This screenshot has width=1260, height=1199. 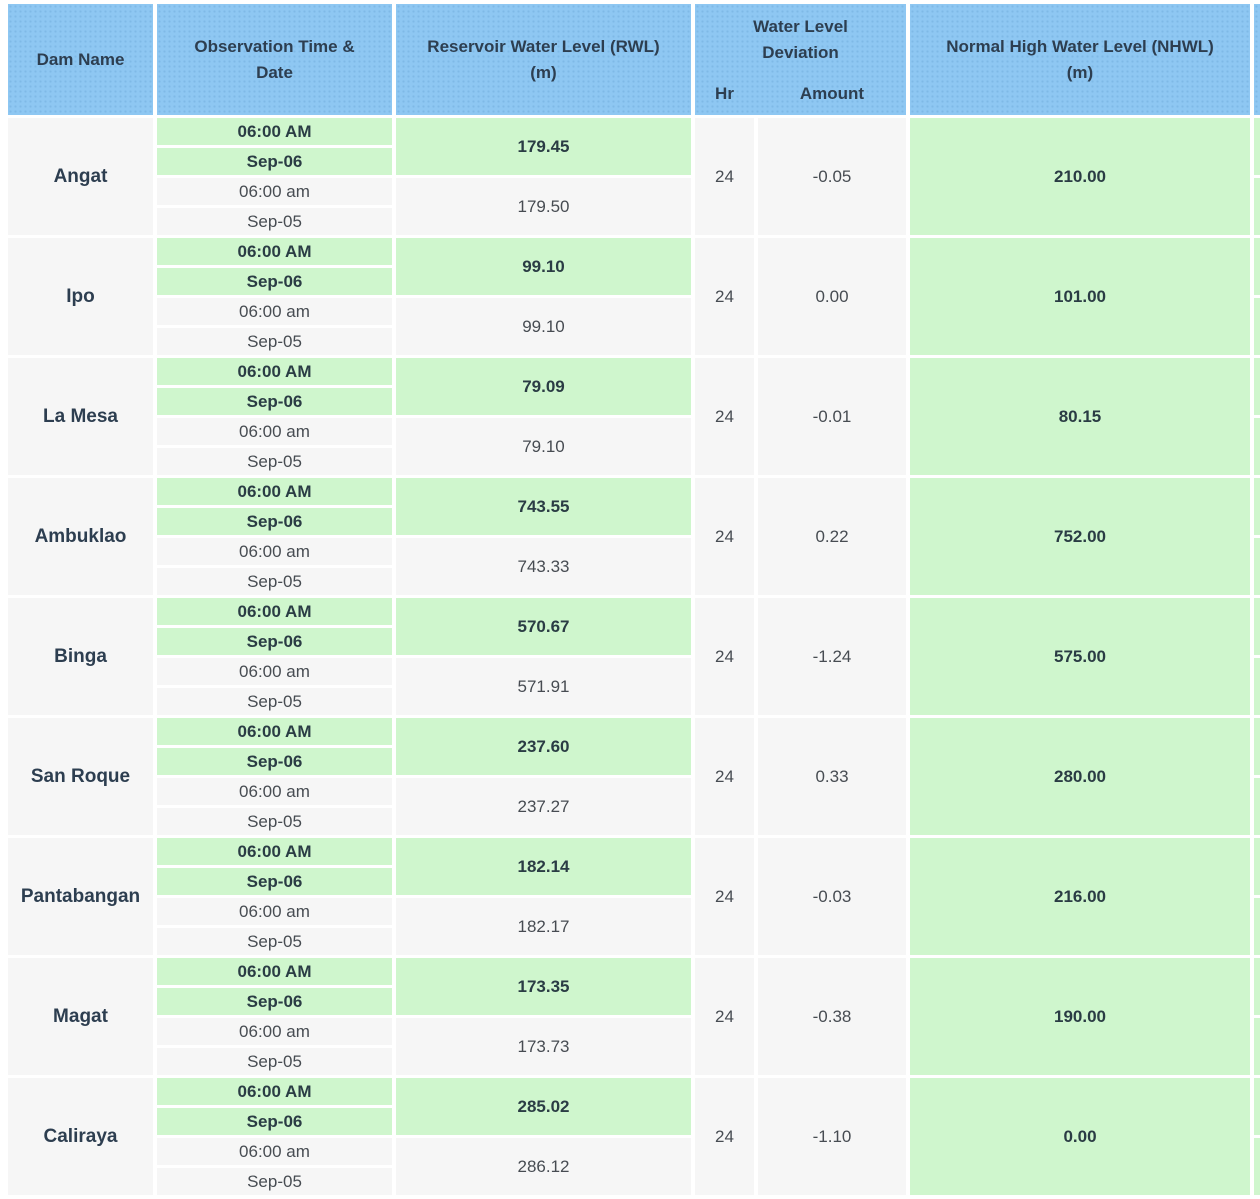 I want to click on deviation-amount-cell: -0.03, so click(x=832, y=896).